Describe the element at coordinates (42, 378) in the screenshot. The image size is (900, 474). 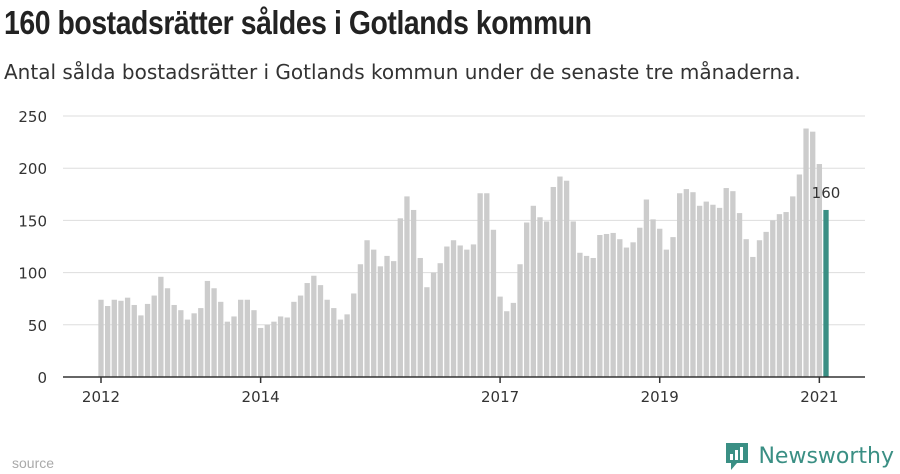
I see `y-tick-label: 0` at that location.